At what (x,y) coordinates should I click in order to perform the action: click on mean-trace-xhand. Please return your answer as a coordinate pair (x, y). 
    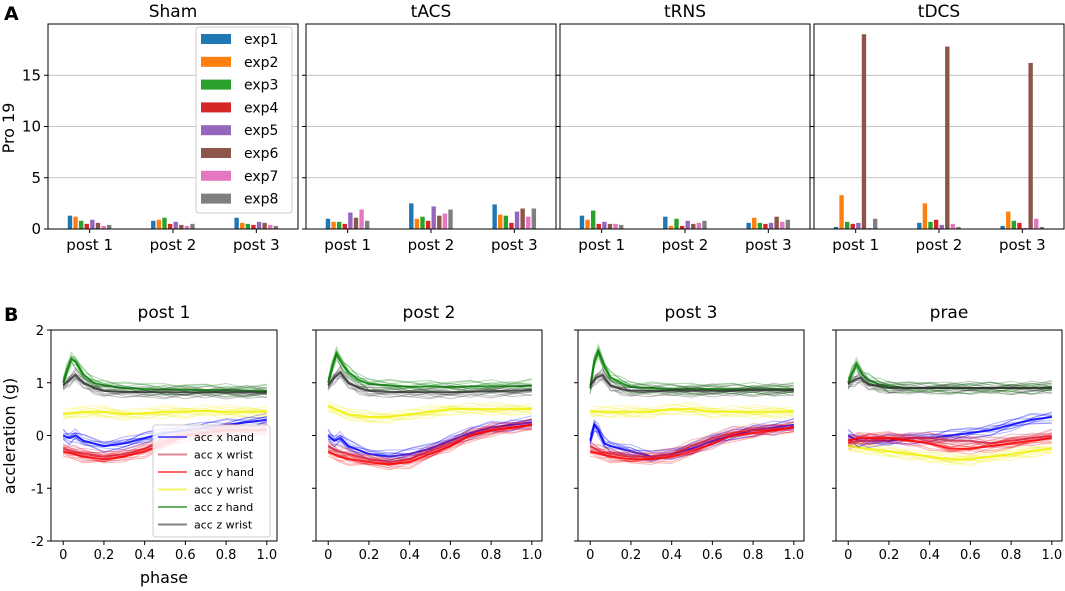
    Looking at the image, I should click on (429, 439).